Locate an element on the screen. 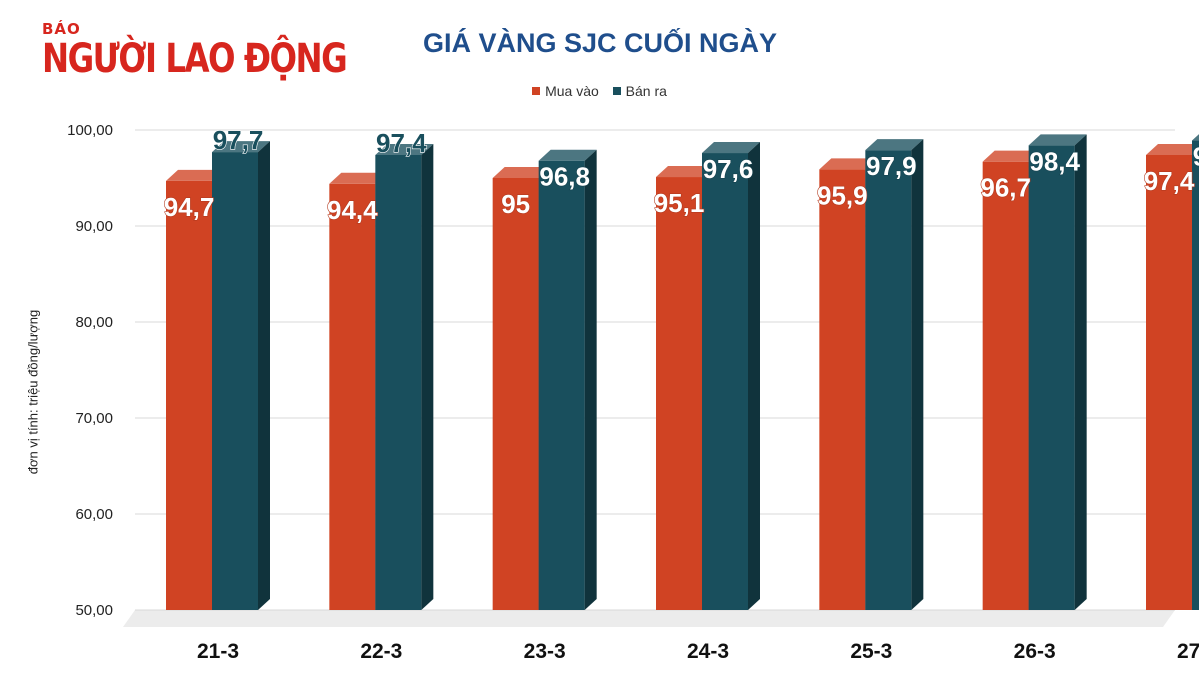  data-label-mua-vao: 94,4 is located at coordinates (352, 210).